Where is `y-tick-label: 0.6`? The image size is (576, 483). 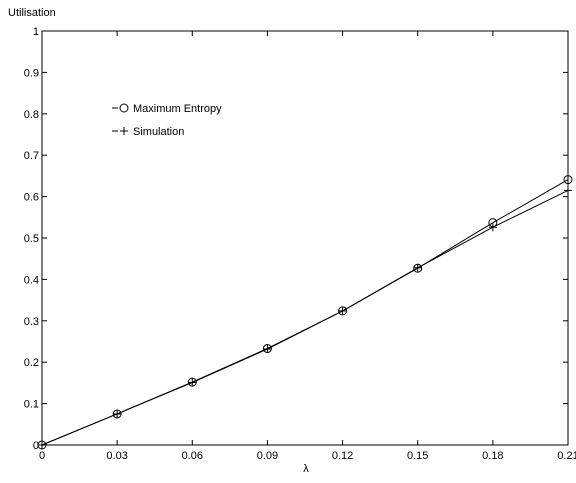
y-tick-label: 0.6 is located at coordinates (31, 198).